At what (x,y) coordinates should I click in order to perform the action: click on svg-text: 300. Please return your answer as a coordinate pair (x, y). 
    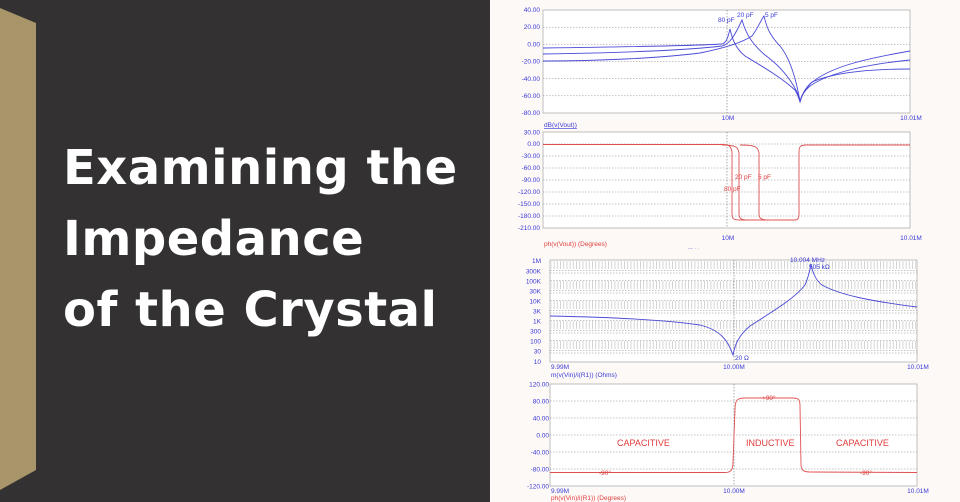
    Looking at the image, I should click on (535, 332).